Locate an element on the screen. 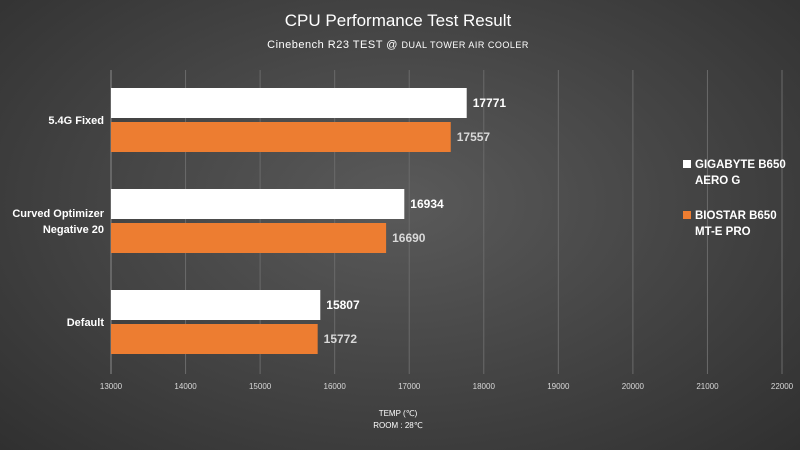  legend-label: BIOSTAR B650 is located at coordinates (736, 216).